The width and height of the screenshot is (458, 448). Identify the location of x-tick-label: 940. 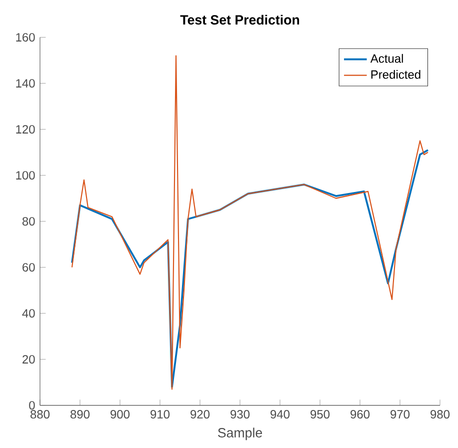
(280, 414).